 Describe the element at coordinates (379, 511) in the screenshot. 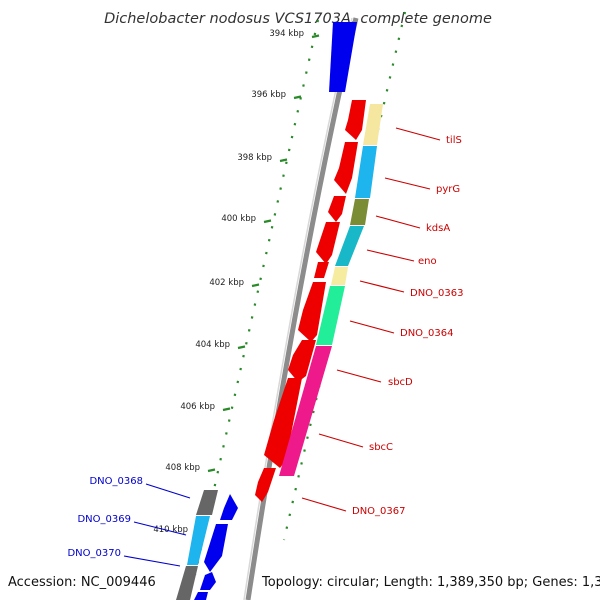

I see `gene-label-DNO_0367: DNO_0367` at that location.